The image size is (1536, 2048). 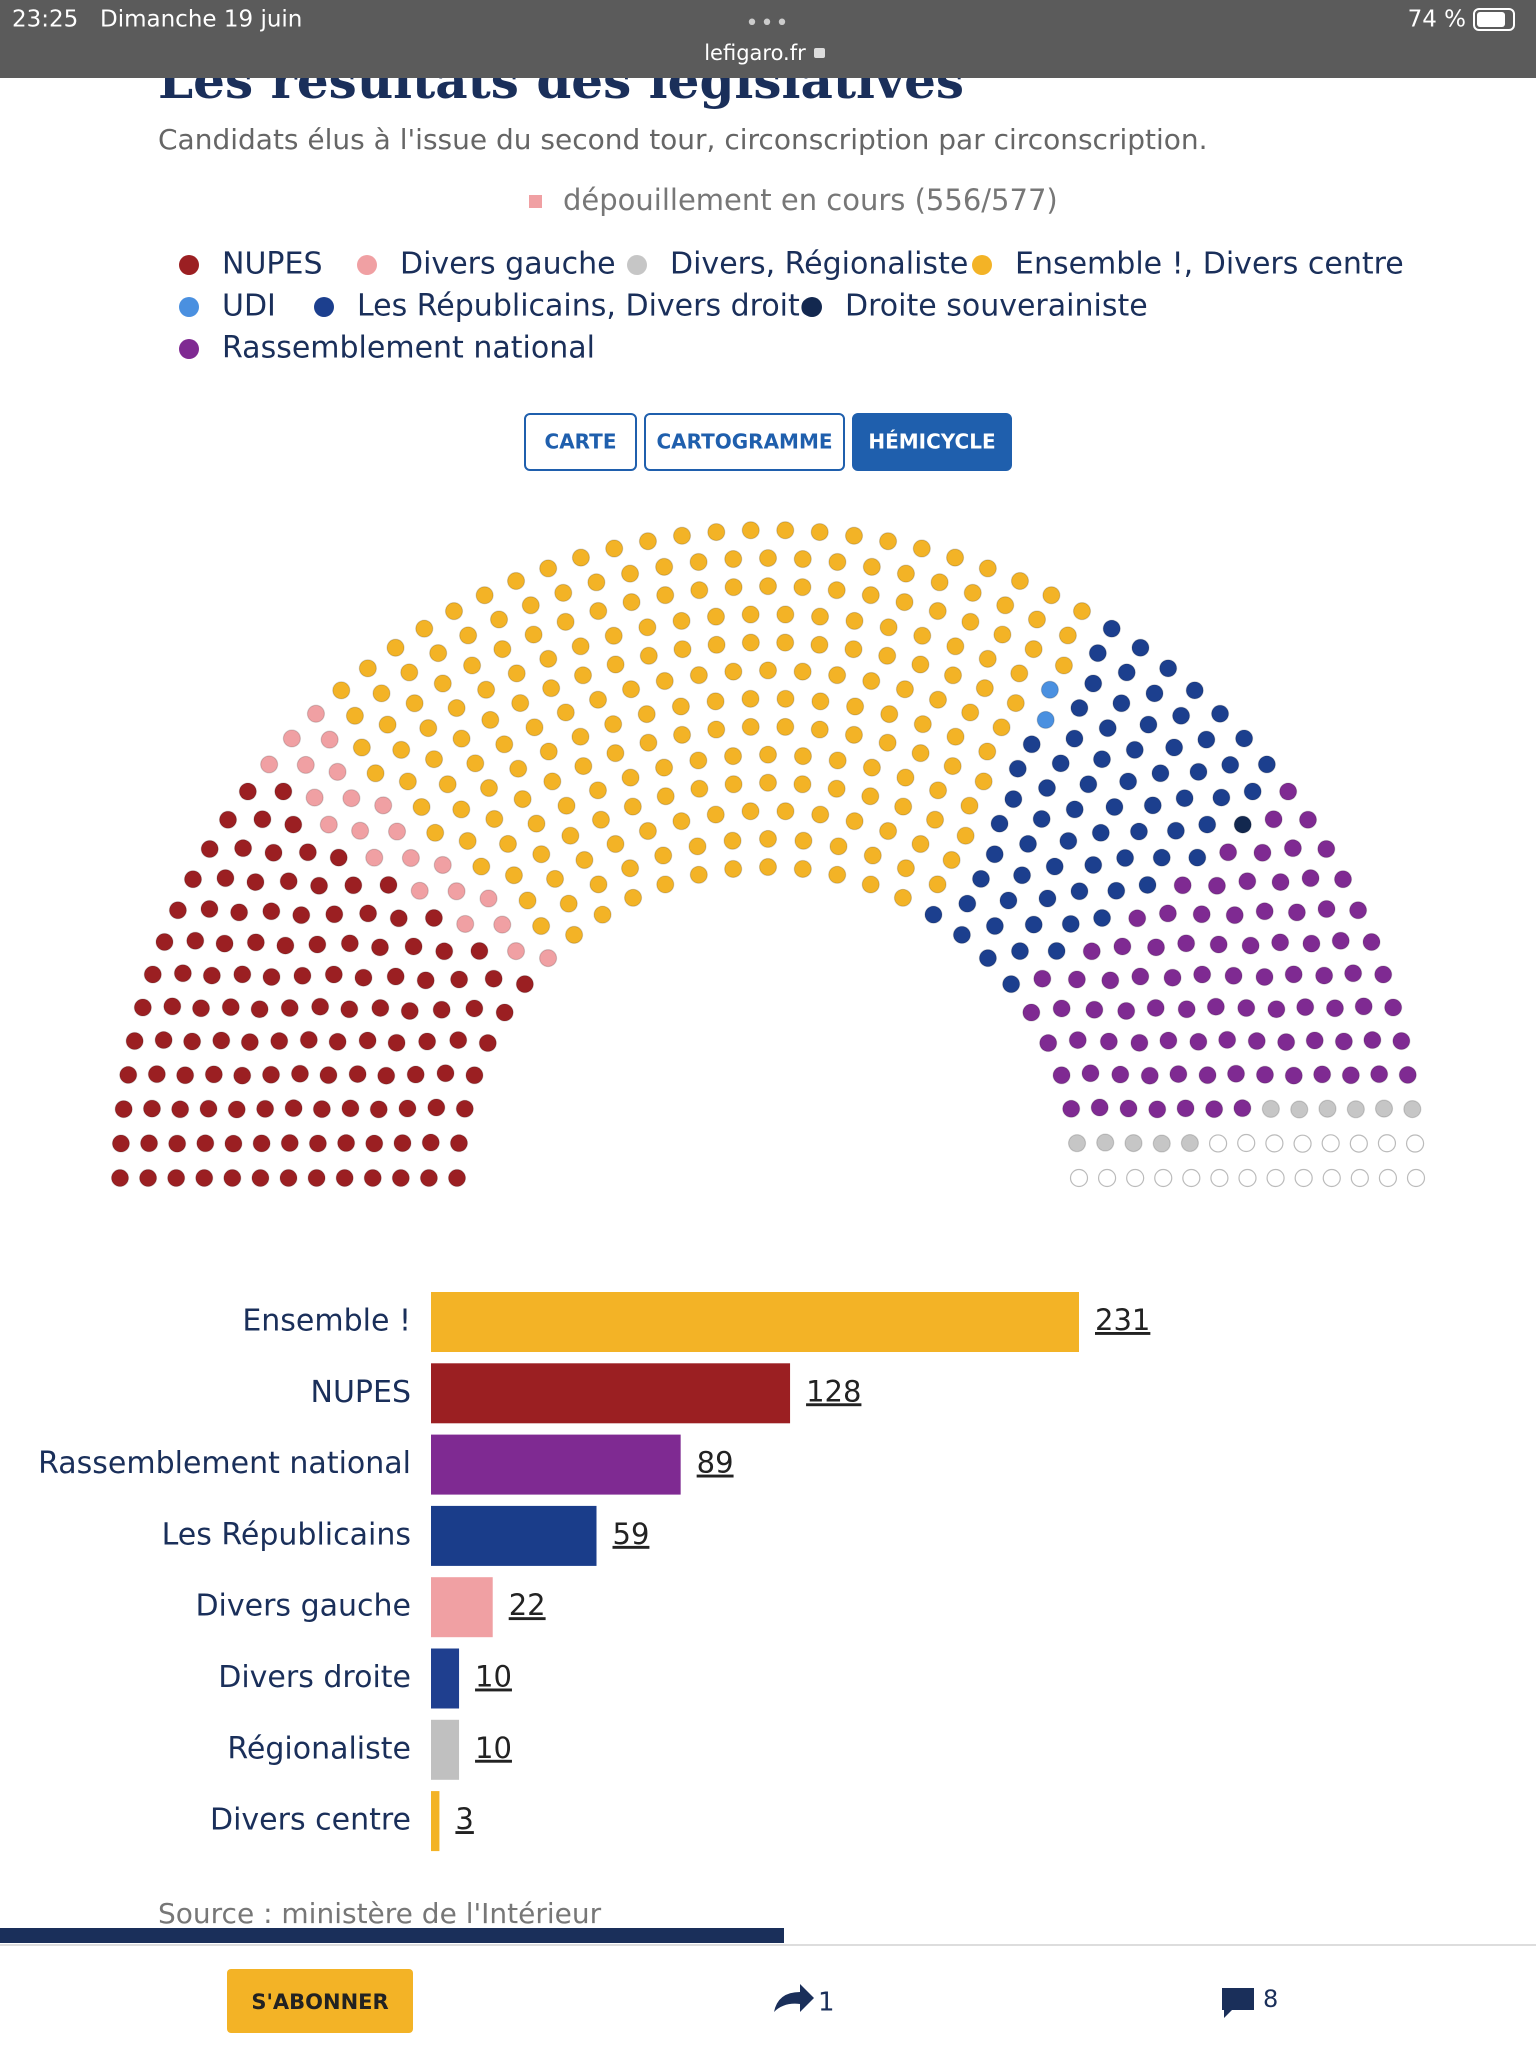 I want to click on comment-icon, so click(x=1238, y=2003).